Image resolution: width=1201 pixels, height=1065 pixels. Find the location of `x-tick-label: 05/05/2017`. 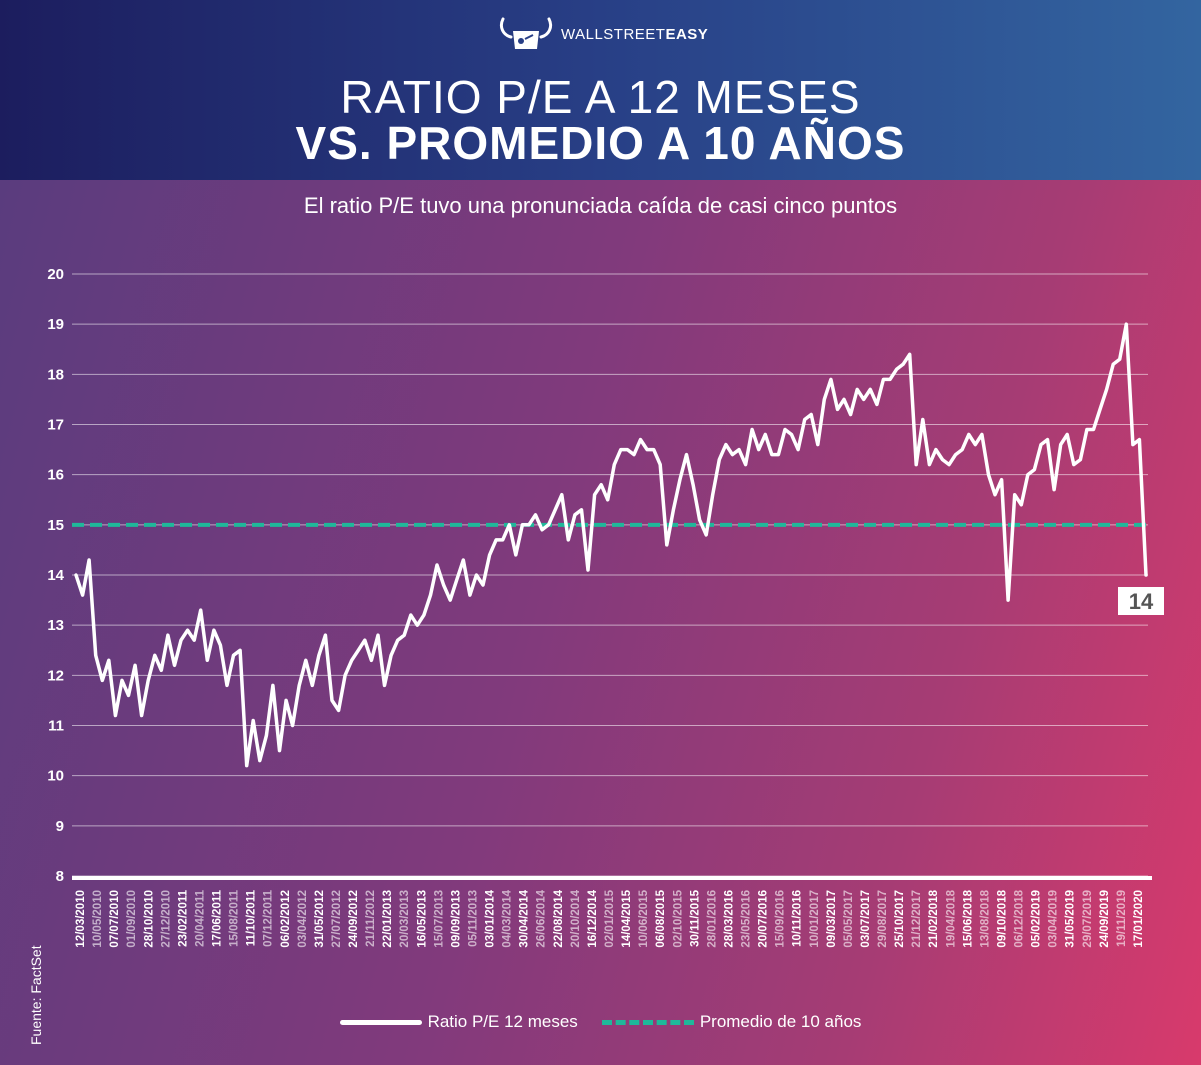

x-tick-label: 05/05/2017 is located at coordinates (849, 919).